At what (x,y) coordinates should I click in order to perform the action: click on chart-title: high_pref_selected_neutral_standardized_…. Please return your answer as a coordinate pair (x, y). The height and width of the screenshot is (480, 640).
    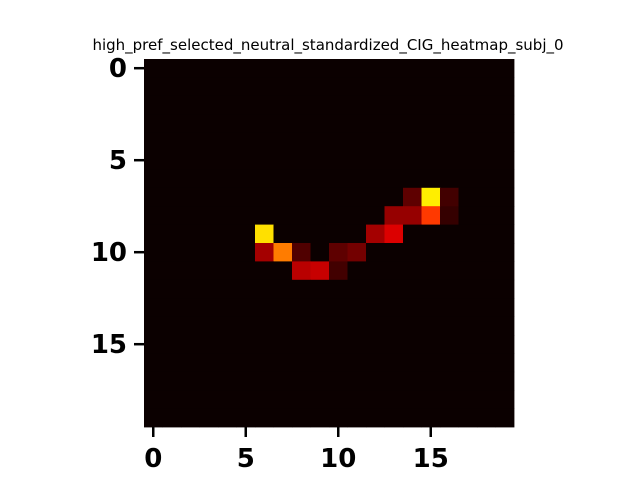
    Looking at the image, I should click on (327, 45).